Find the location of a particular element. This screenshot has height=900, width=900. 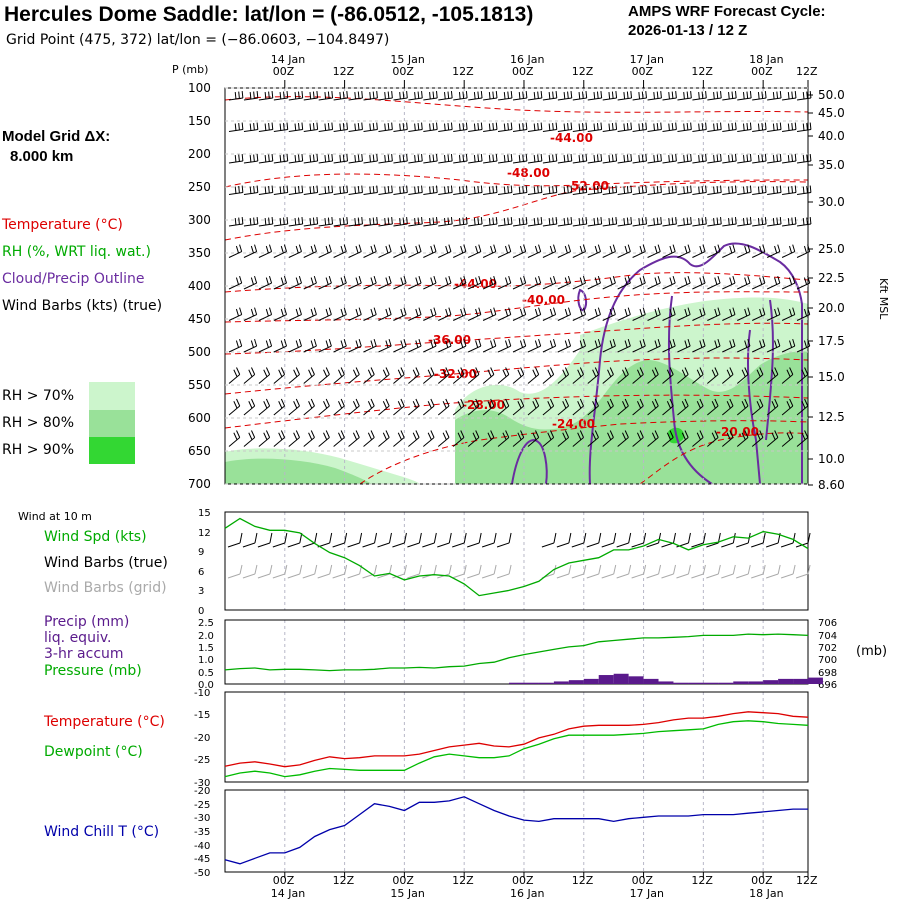

wind-speed-tick: 15 is located at coordinates (204, 513).